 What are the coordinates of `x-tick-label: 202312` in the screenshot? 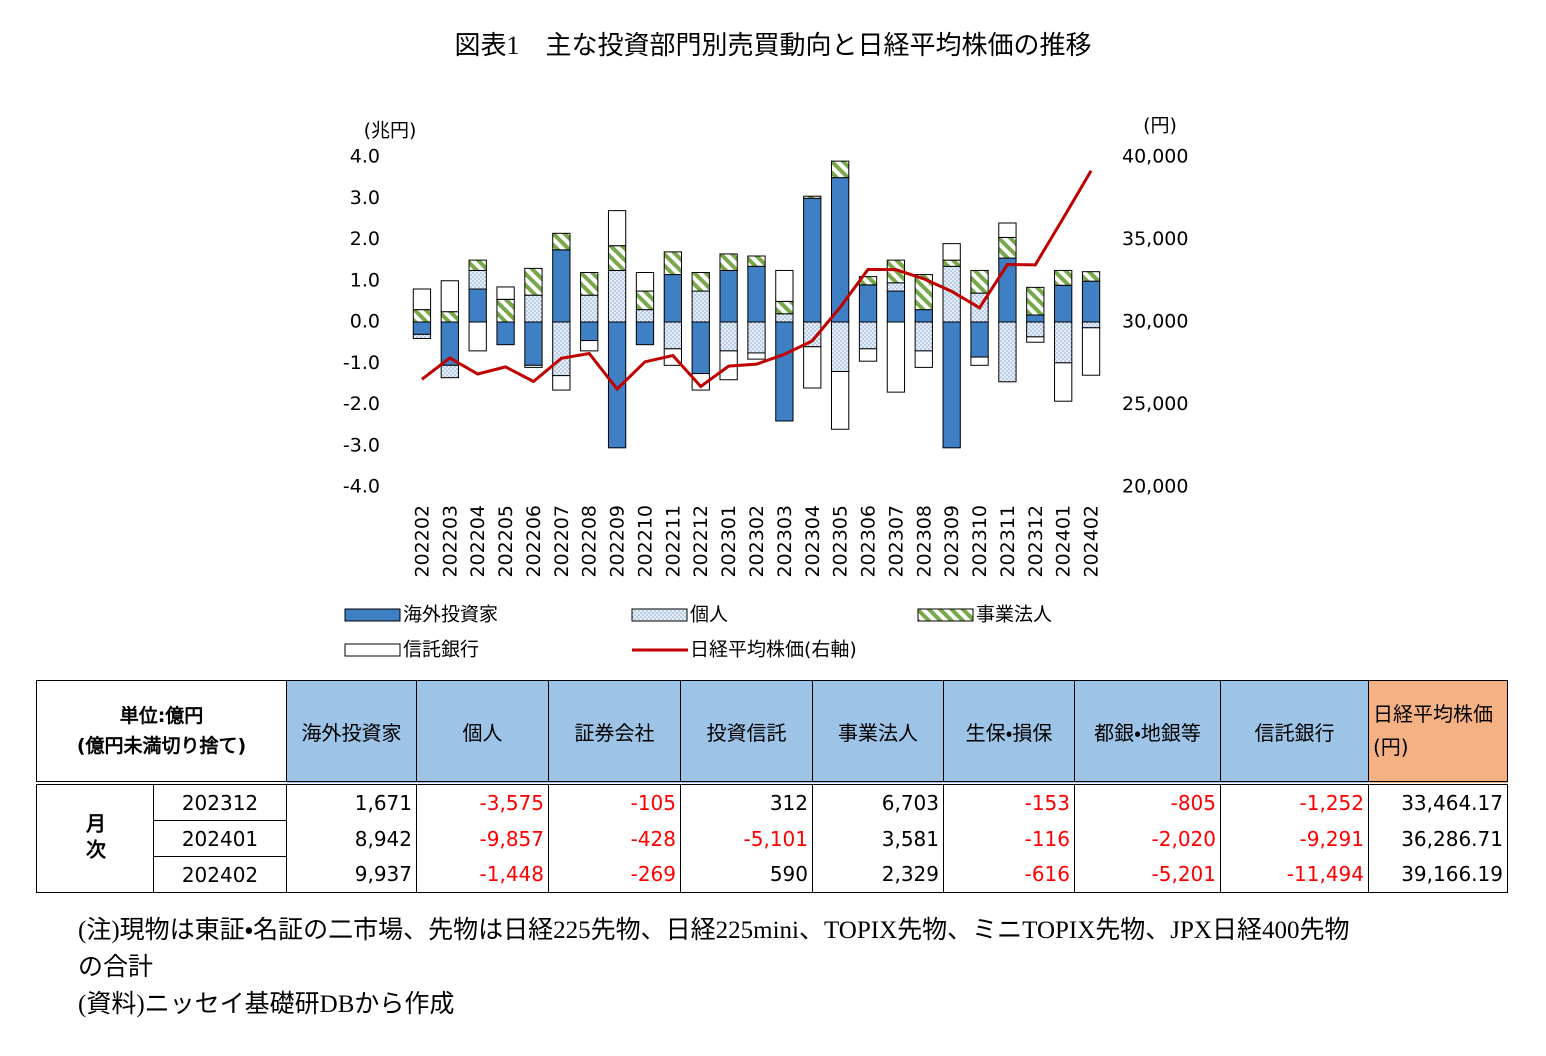 It's located at (1036, 541).